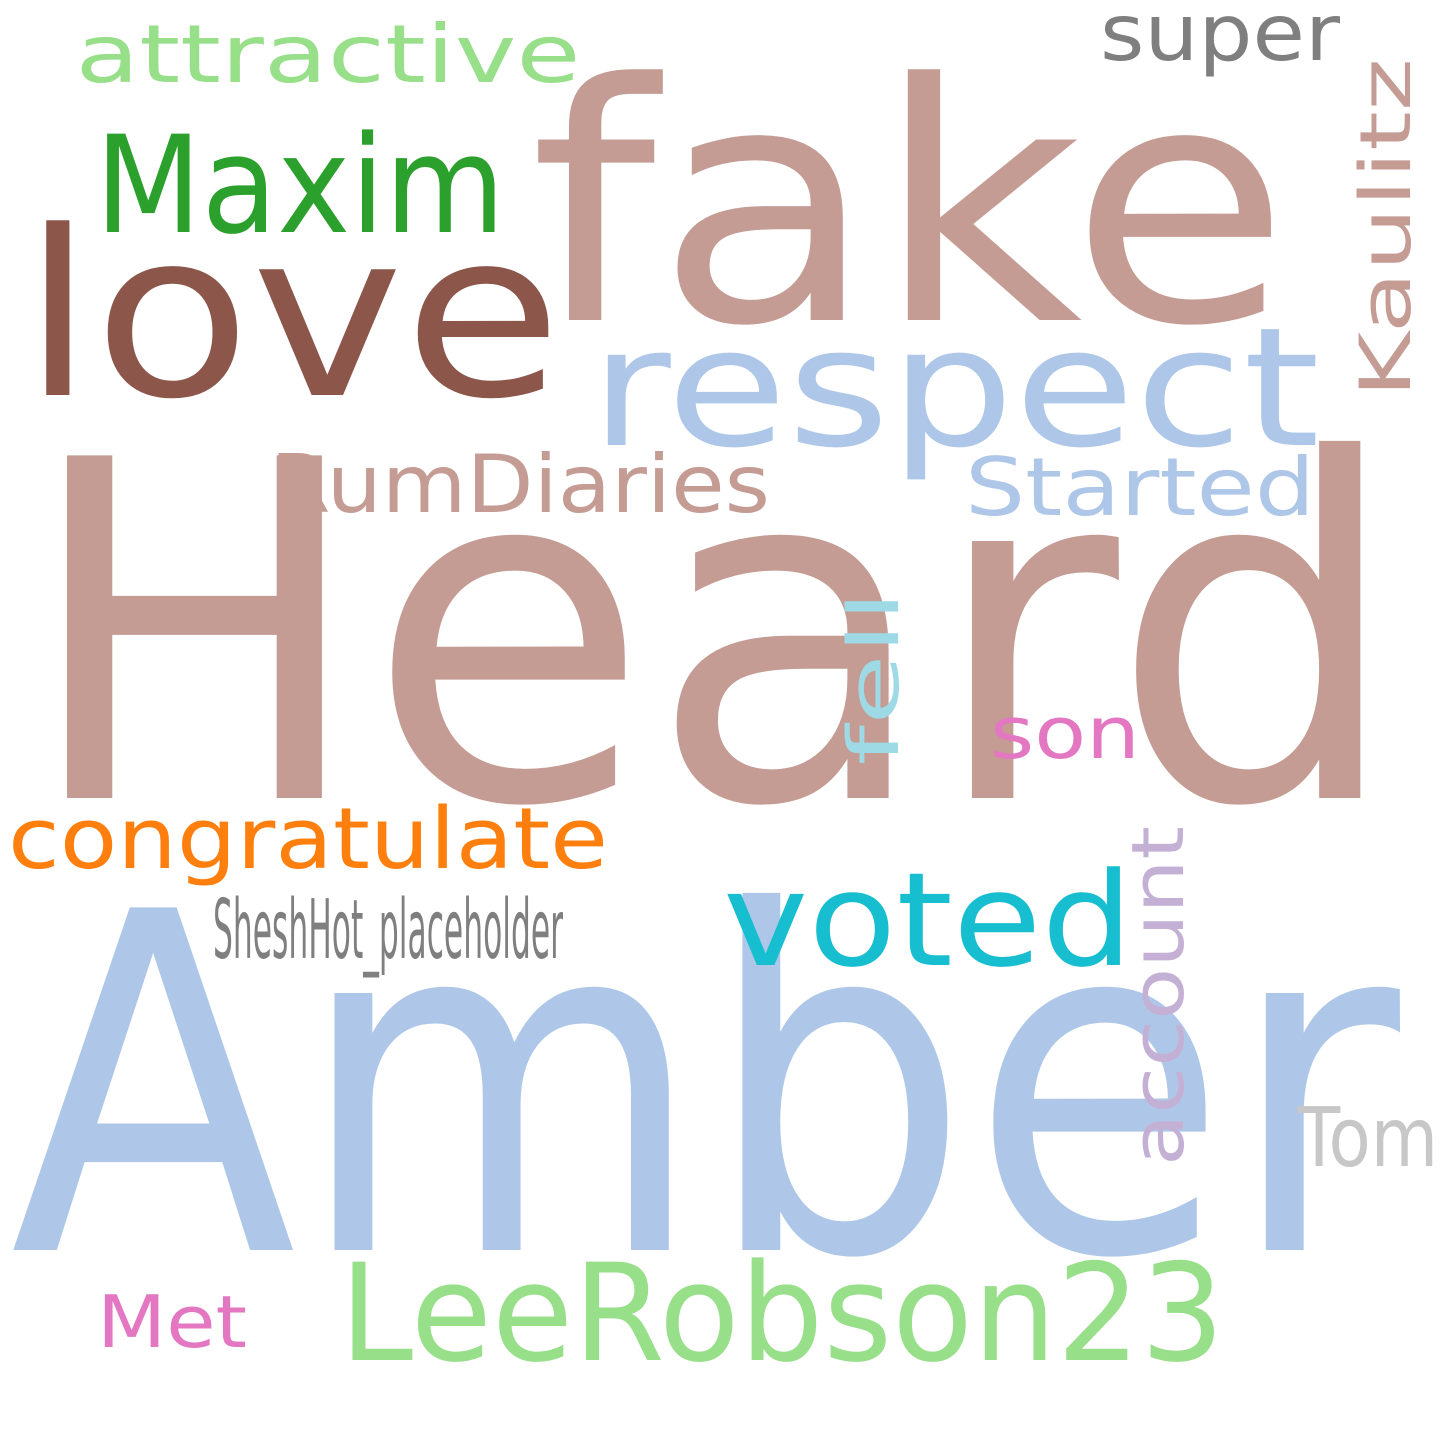  What do you see at coordinates (388, 930) in the screenshot?
I see `word-sheshot: SheshHot_placeholder` at bounding box center [388, 930].